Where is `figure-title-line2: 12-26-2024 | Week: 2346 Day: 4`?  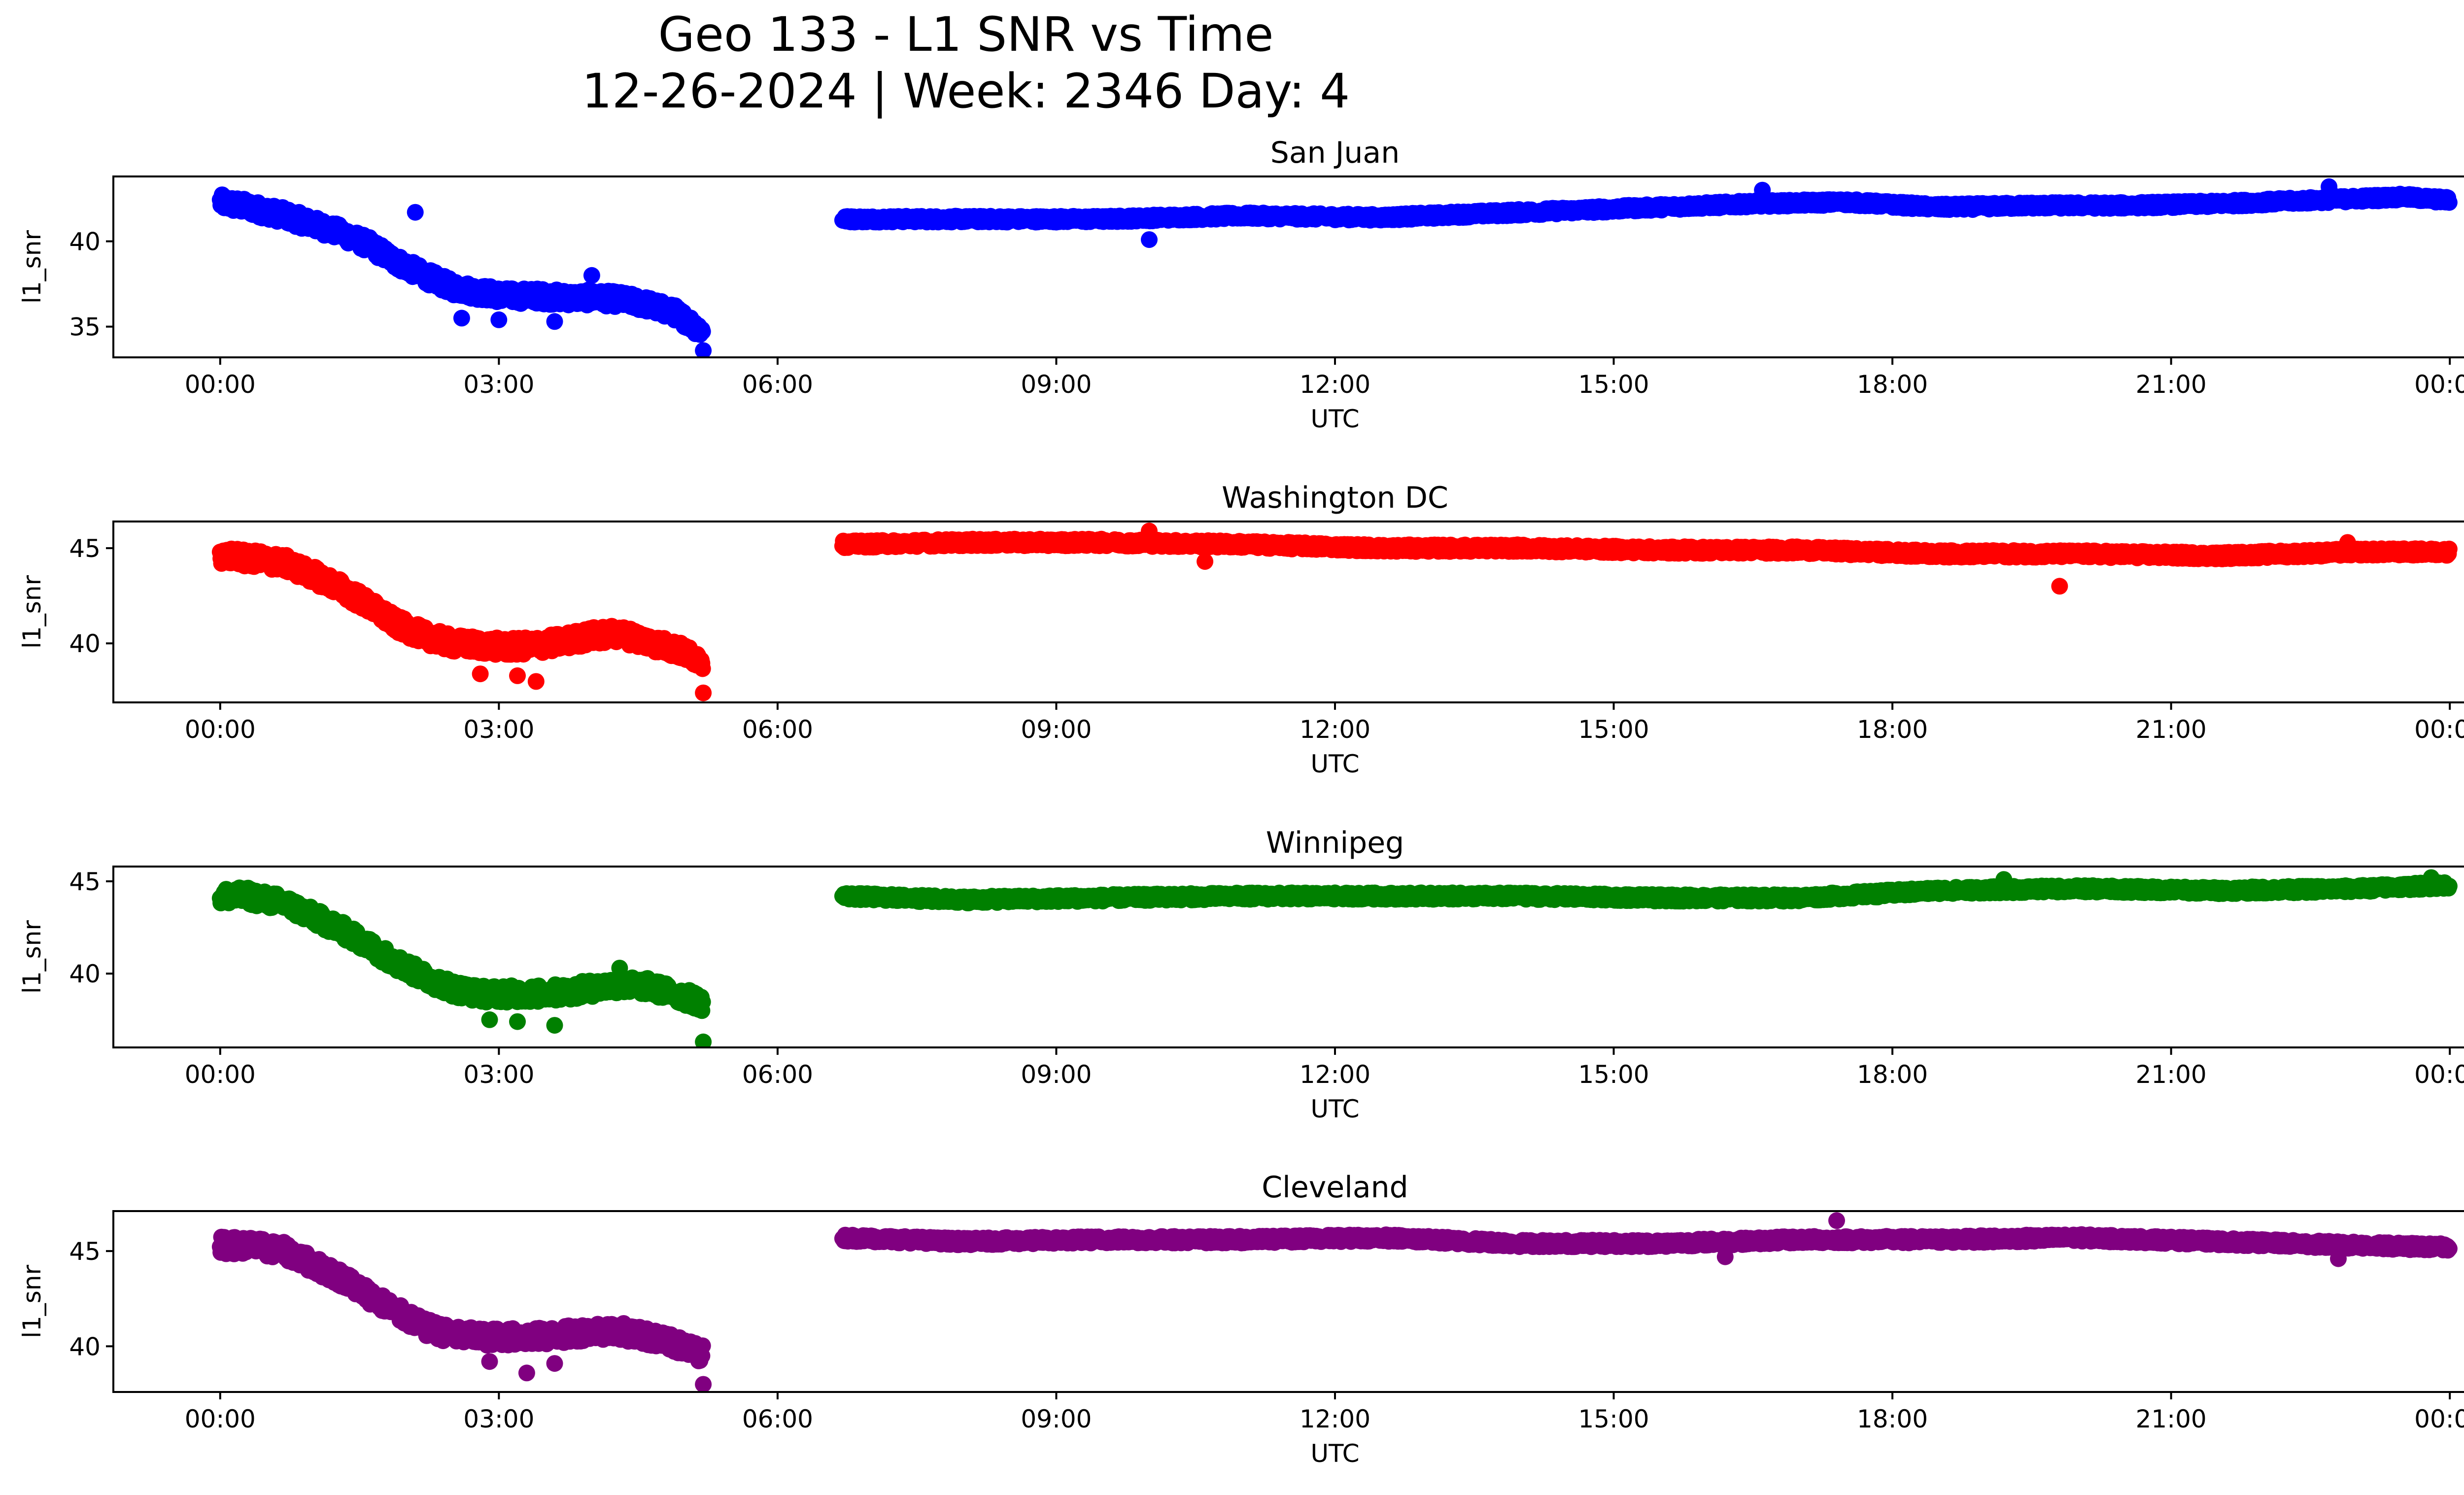
figure-title-line2: 12-26-2024 | Week: 2346 Day: 4 is located at coordinates (966, 91).